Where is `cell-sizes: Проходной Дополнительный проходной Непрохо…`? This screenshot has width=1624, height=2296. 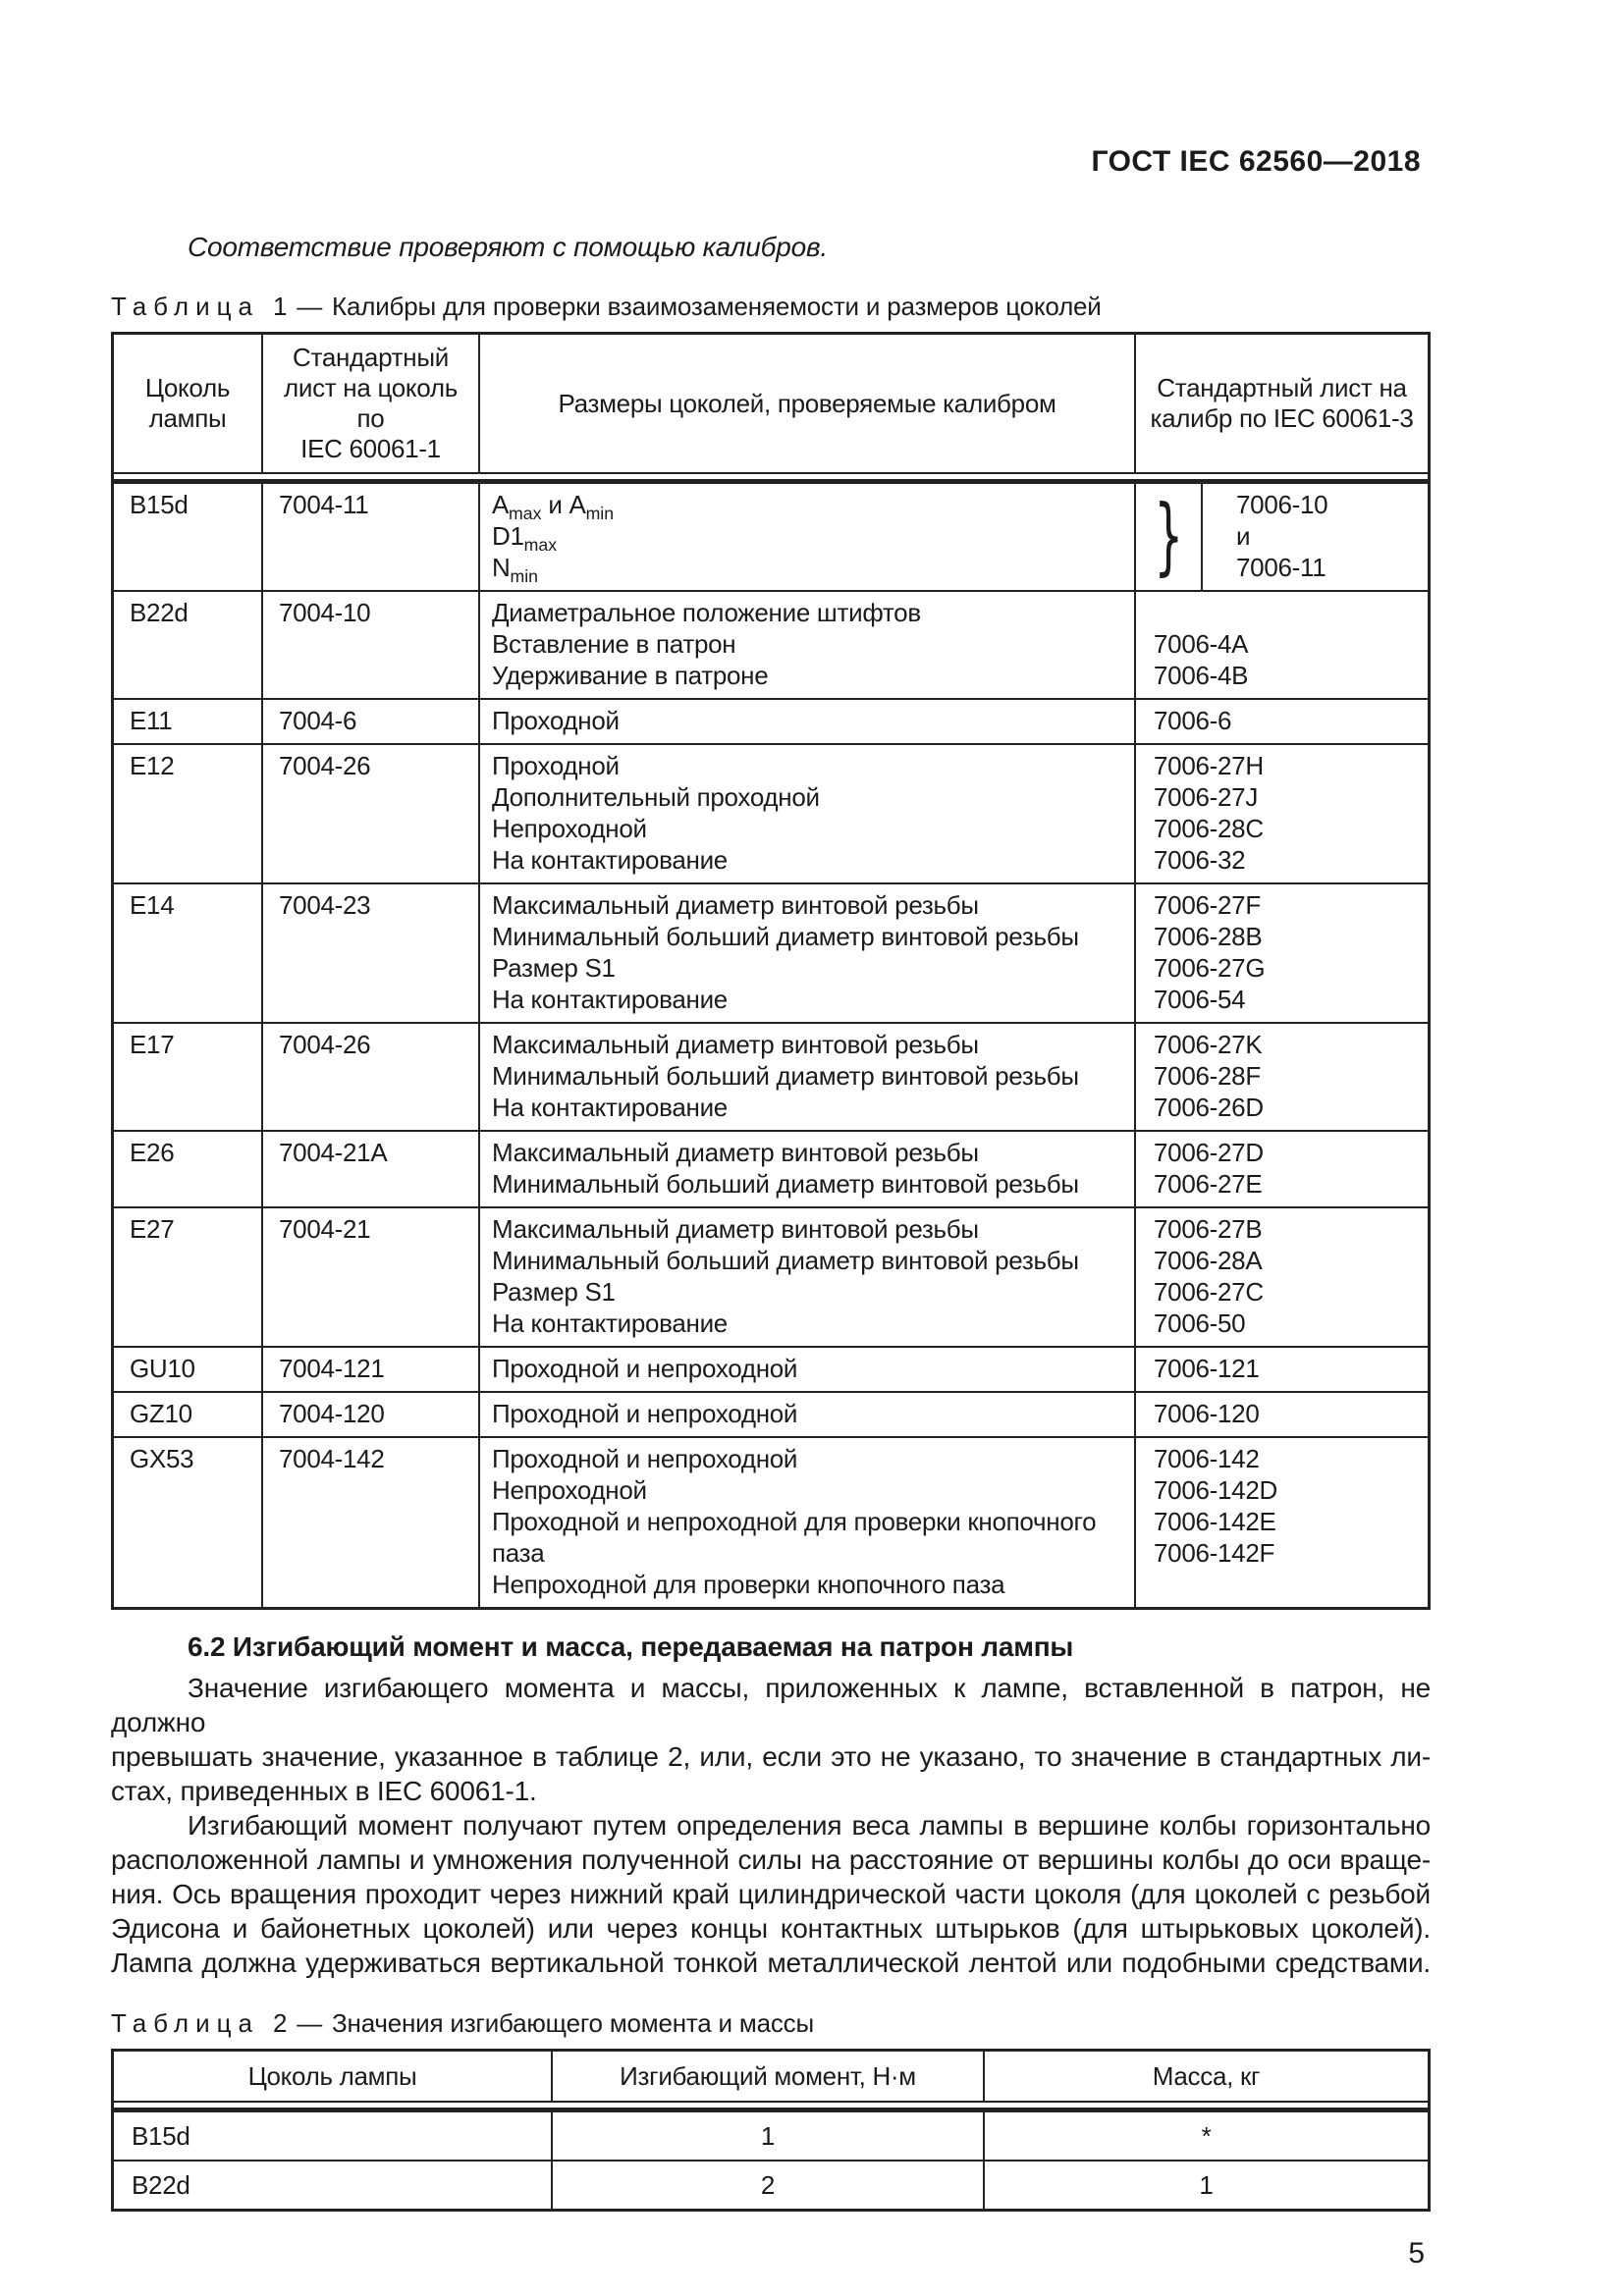 cell-sizes: Проходной Дополнительный проходной Непрохо… is located at coordinates (808, 813).